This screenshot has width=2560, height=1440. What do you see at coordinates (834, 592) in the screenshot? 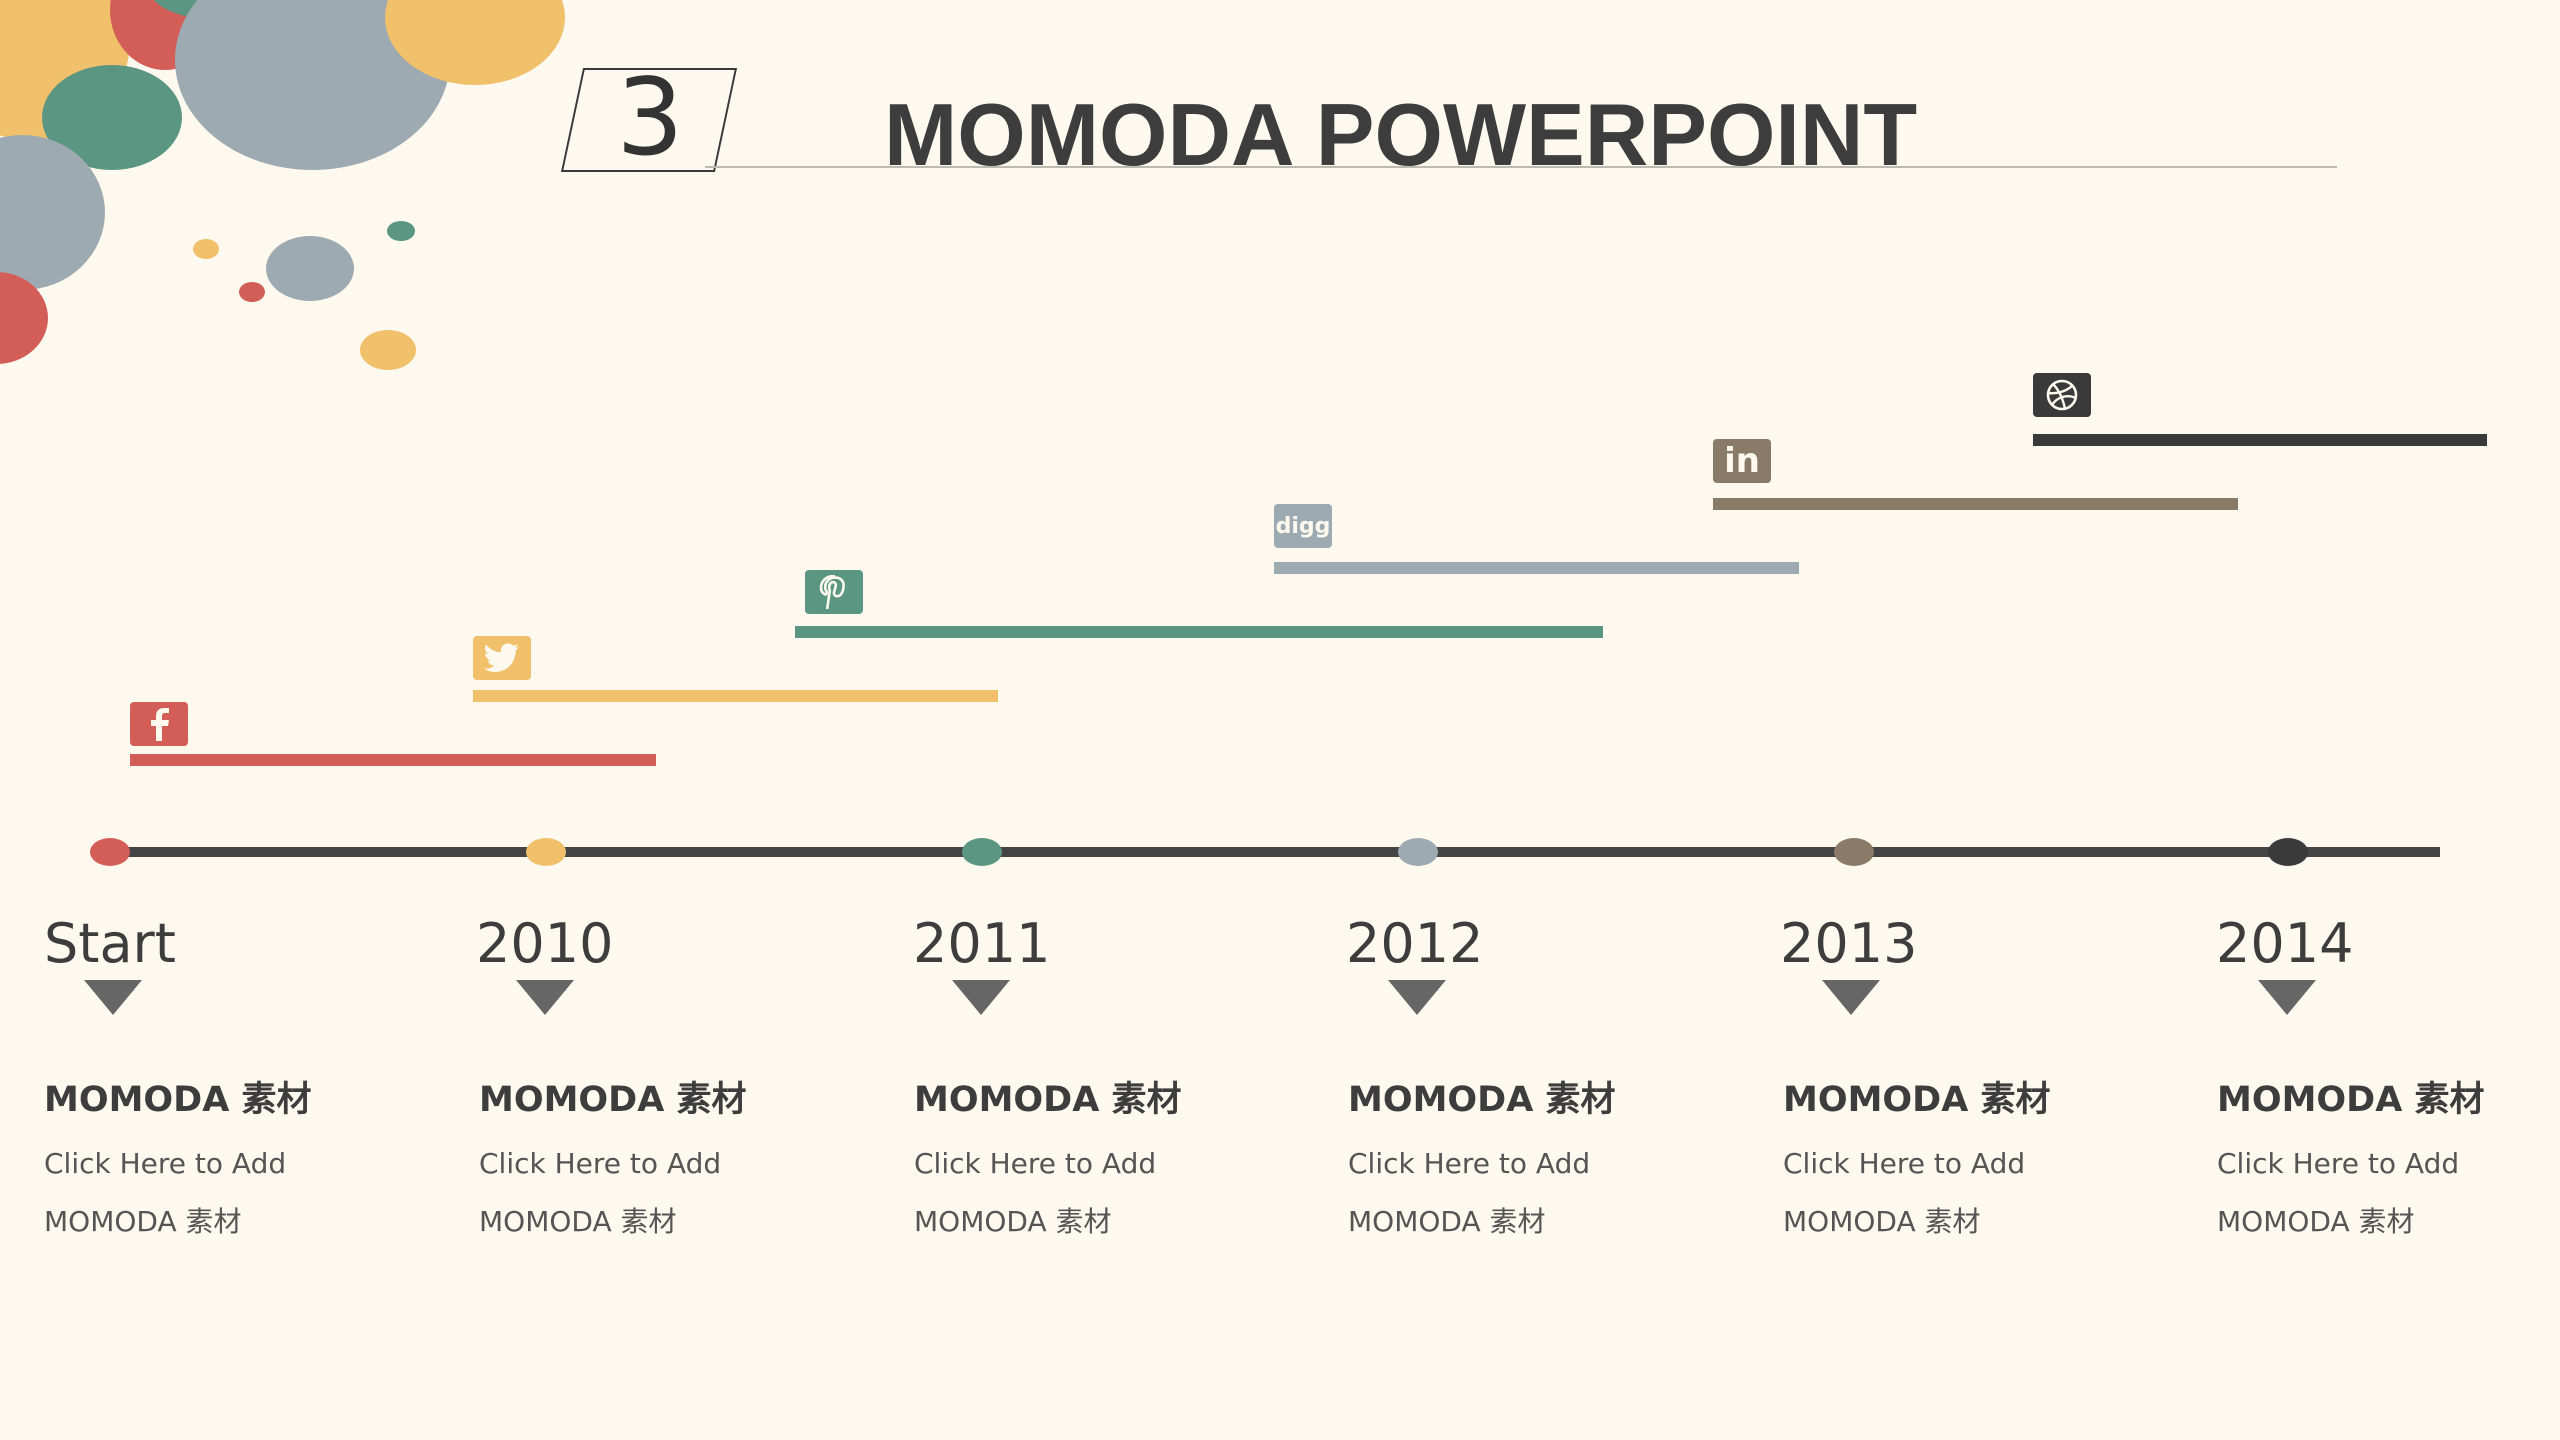
I see `pinterest-icon` at bounding box center [834, 592].